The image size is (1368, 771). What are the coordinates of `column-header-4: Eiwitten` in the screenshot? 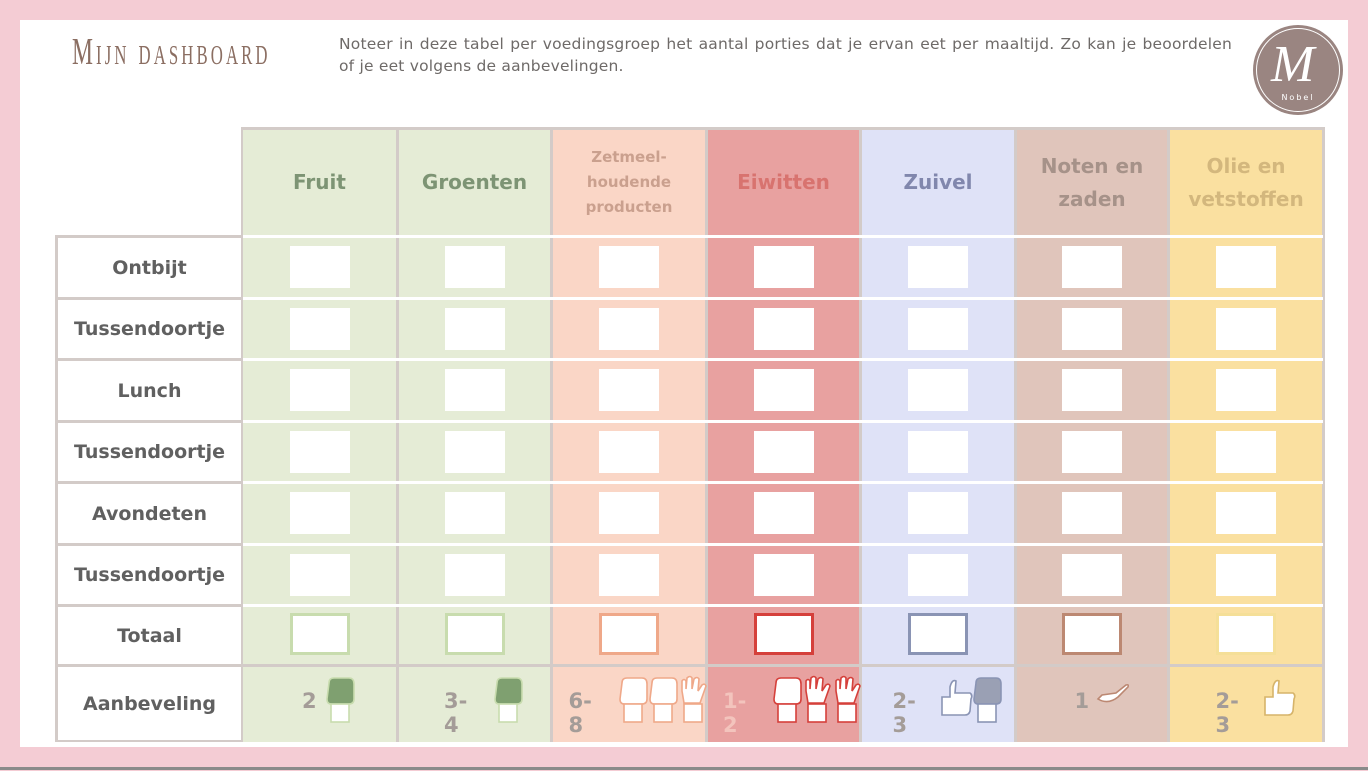 It's located at (783, 182).